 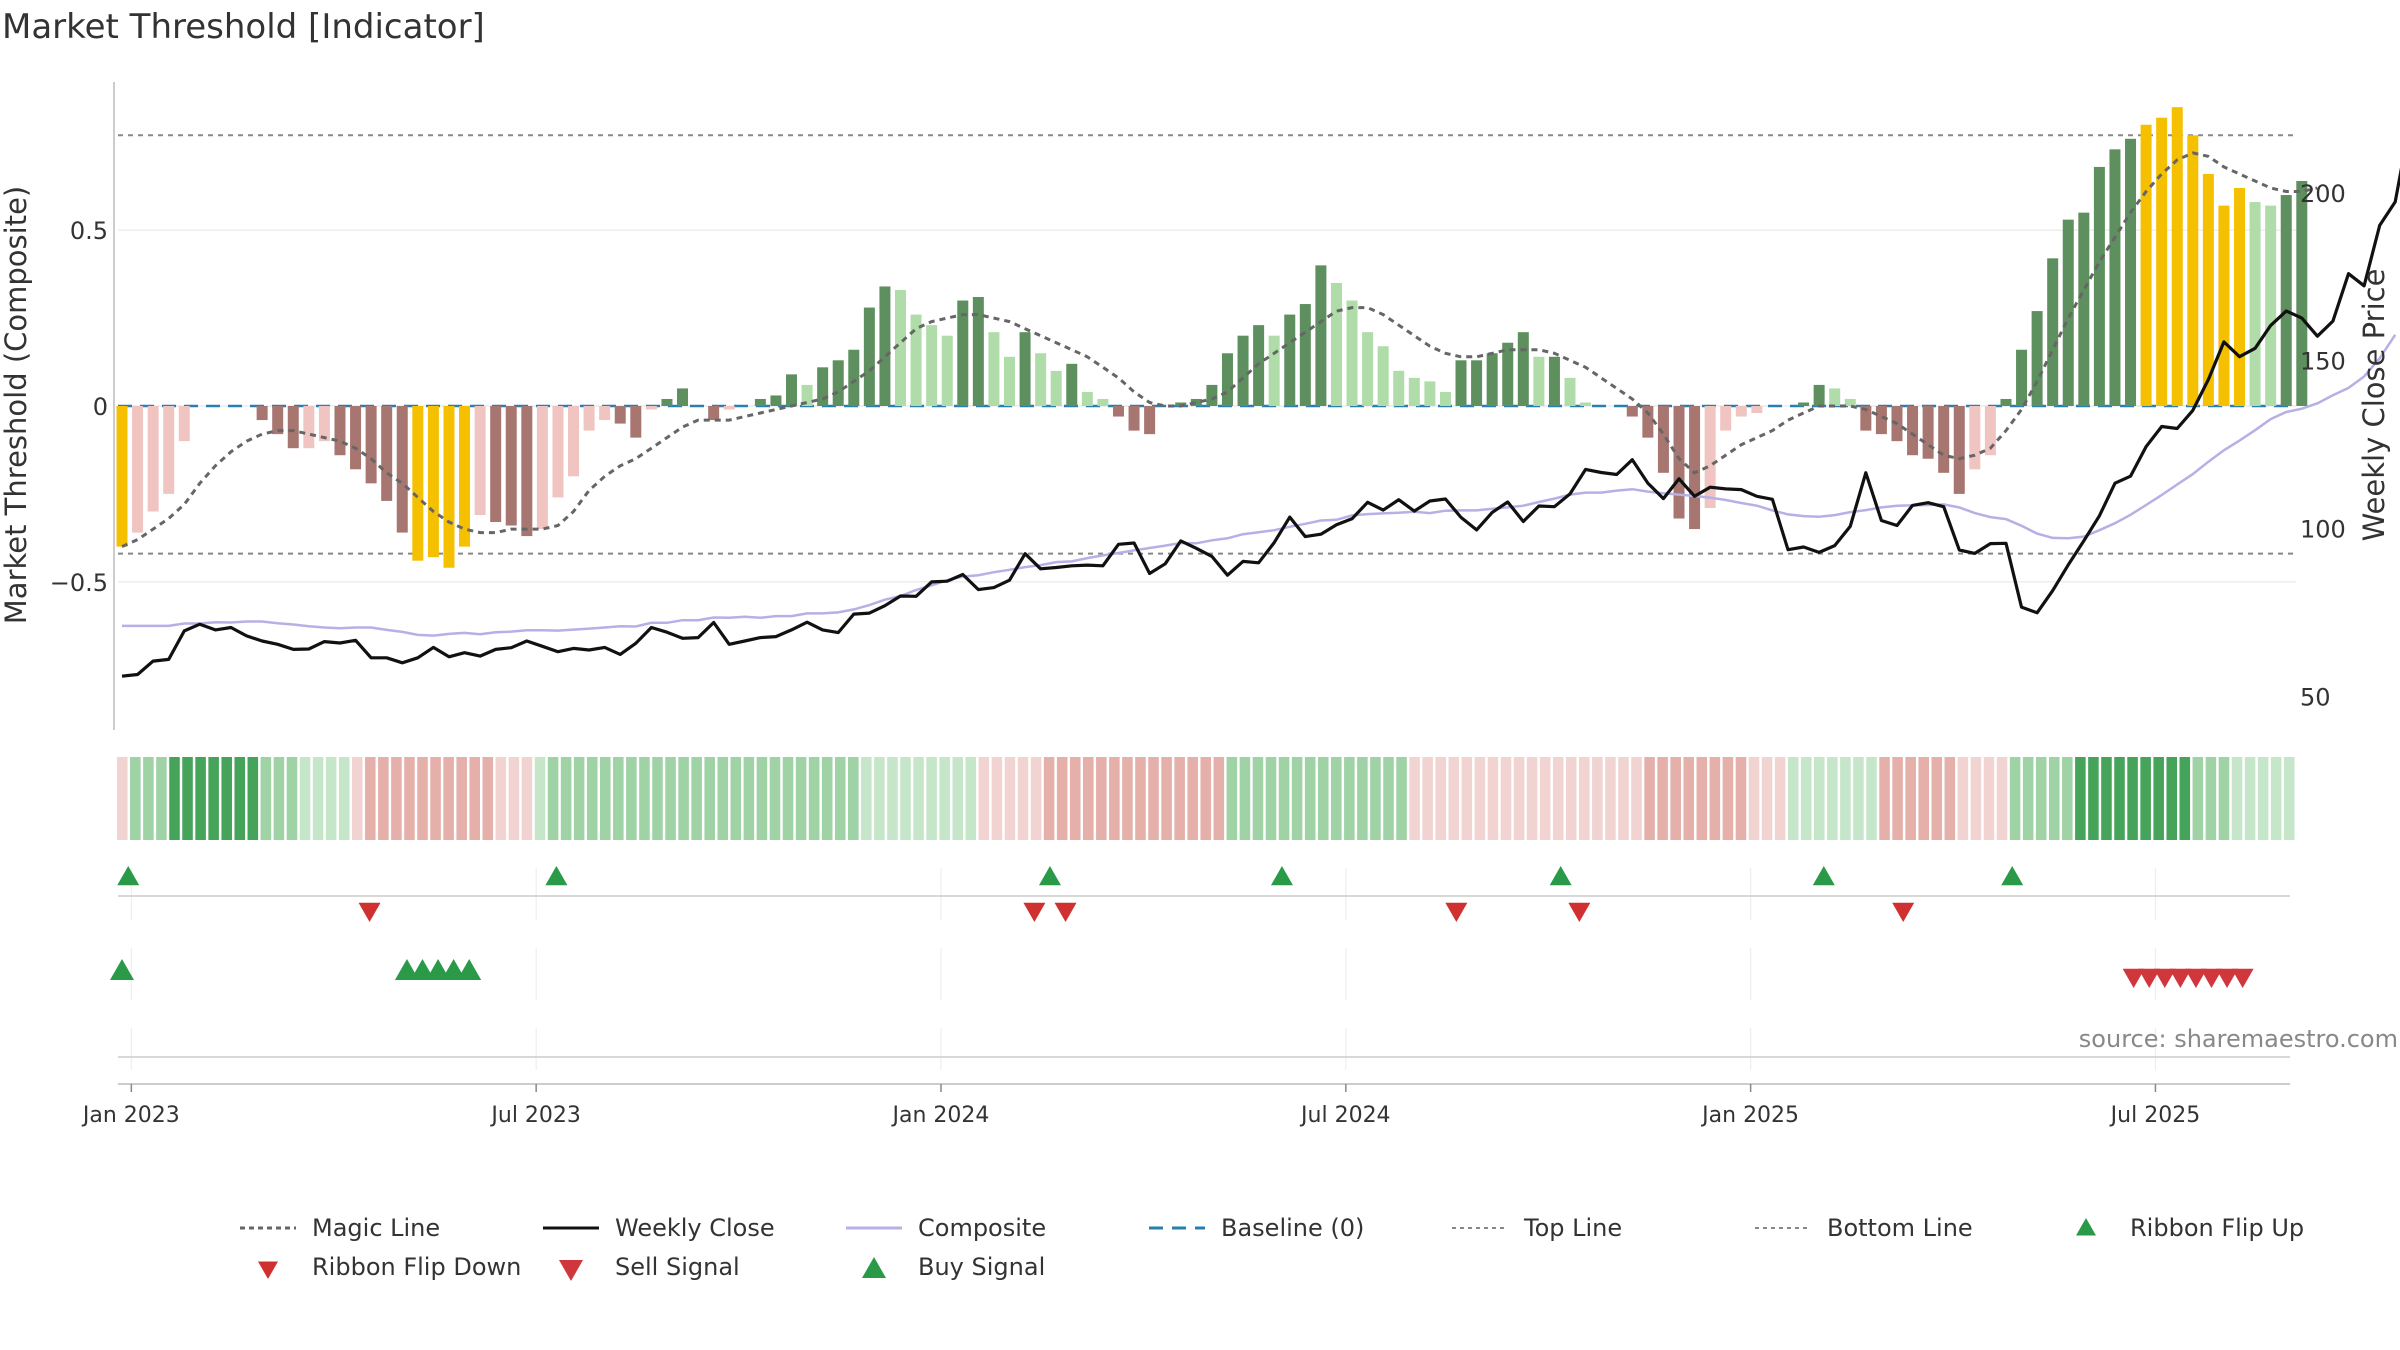 I want to click on legend-label: Sell Signal, so click(x=677, y=1267).